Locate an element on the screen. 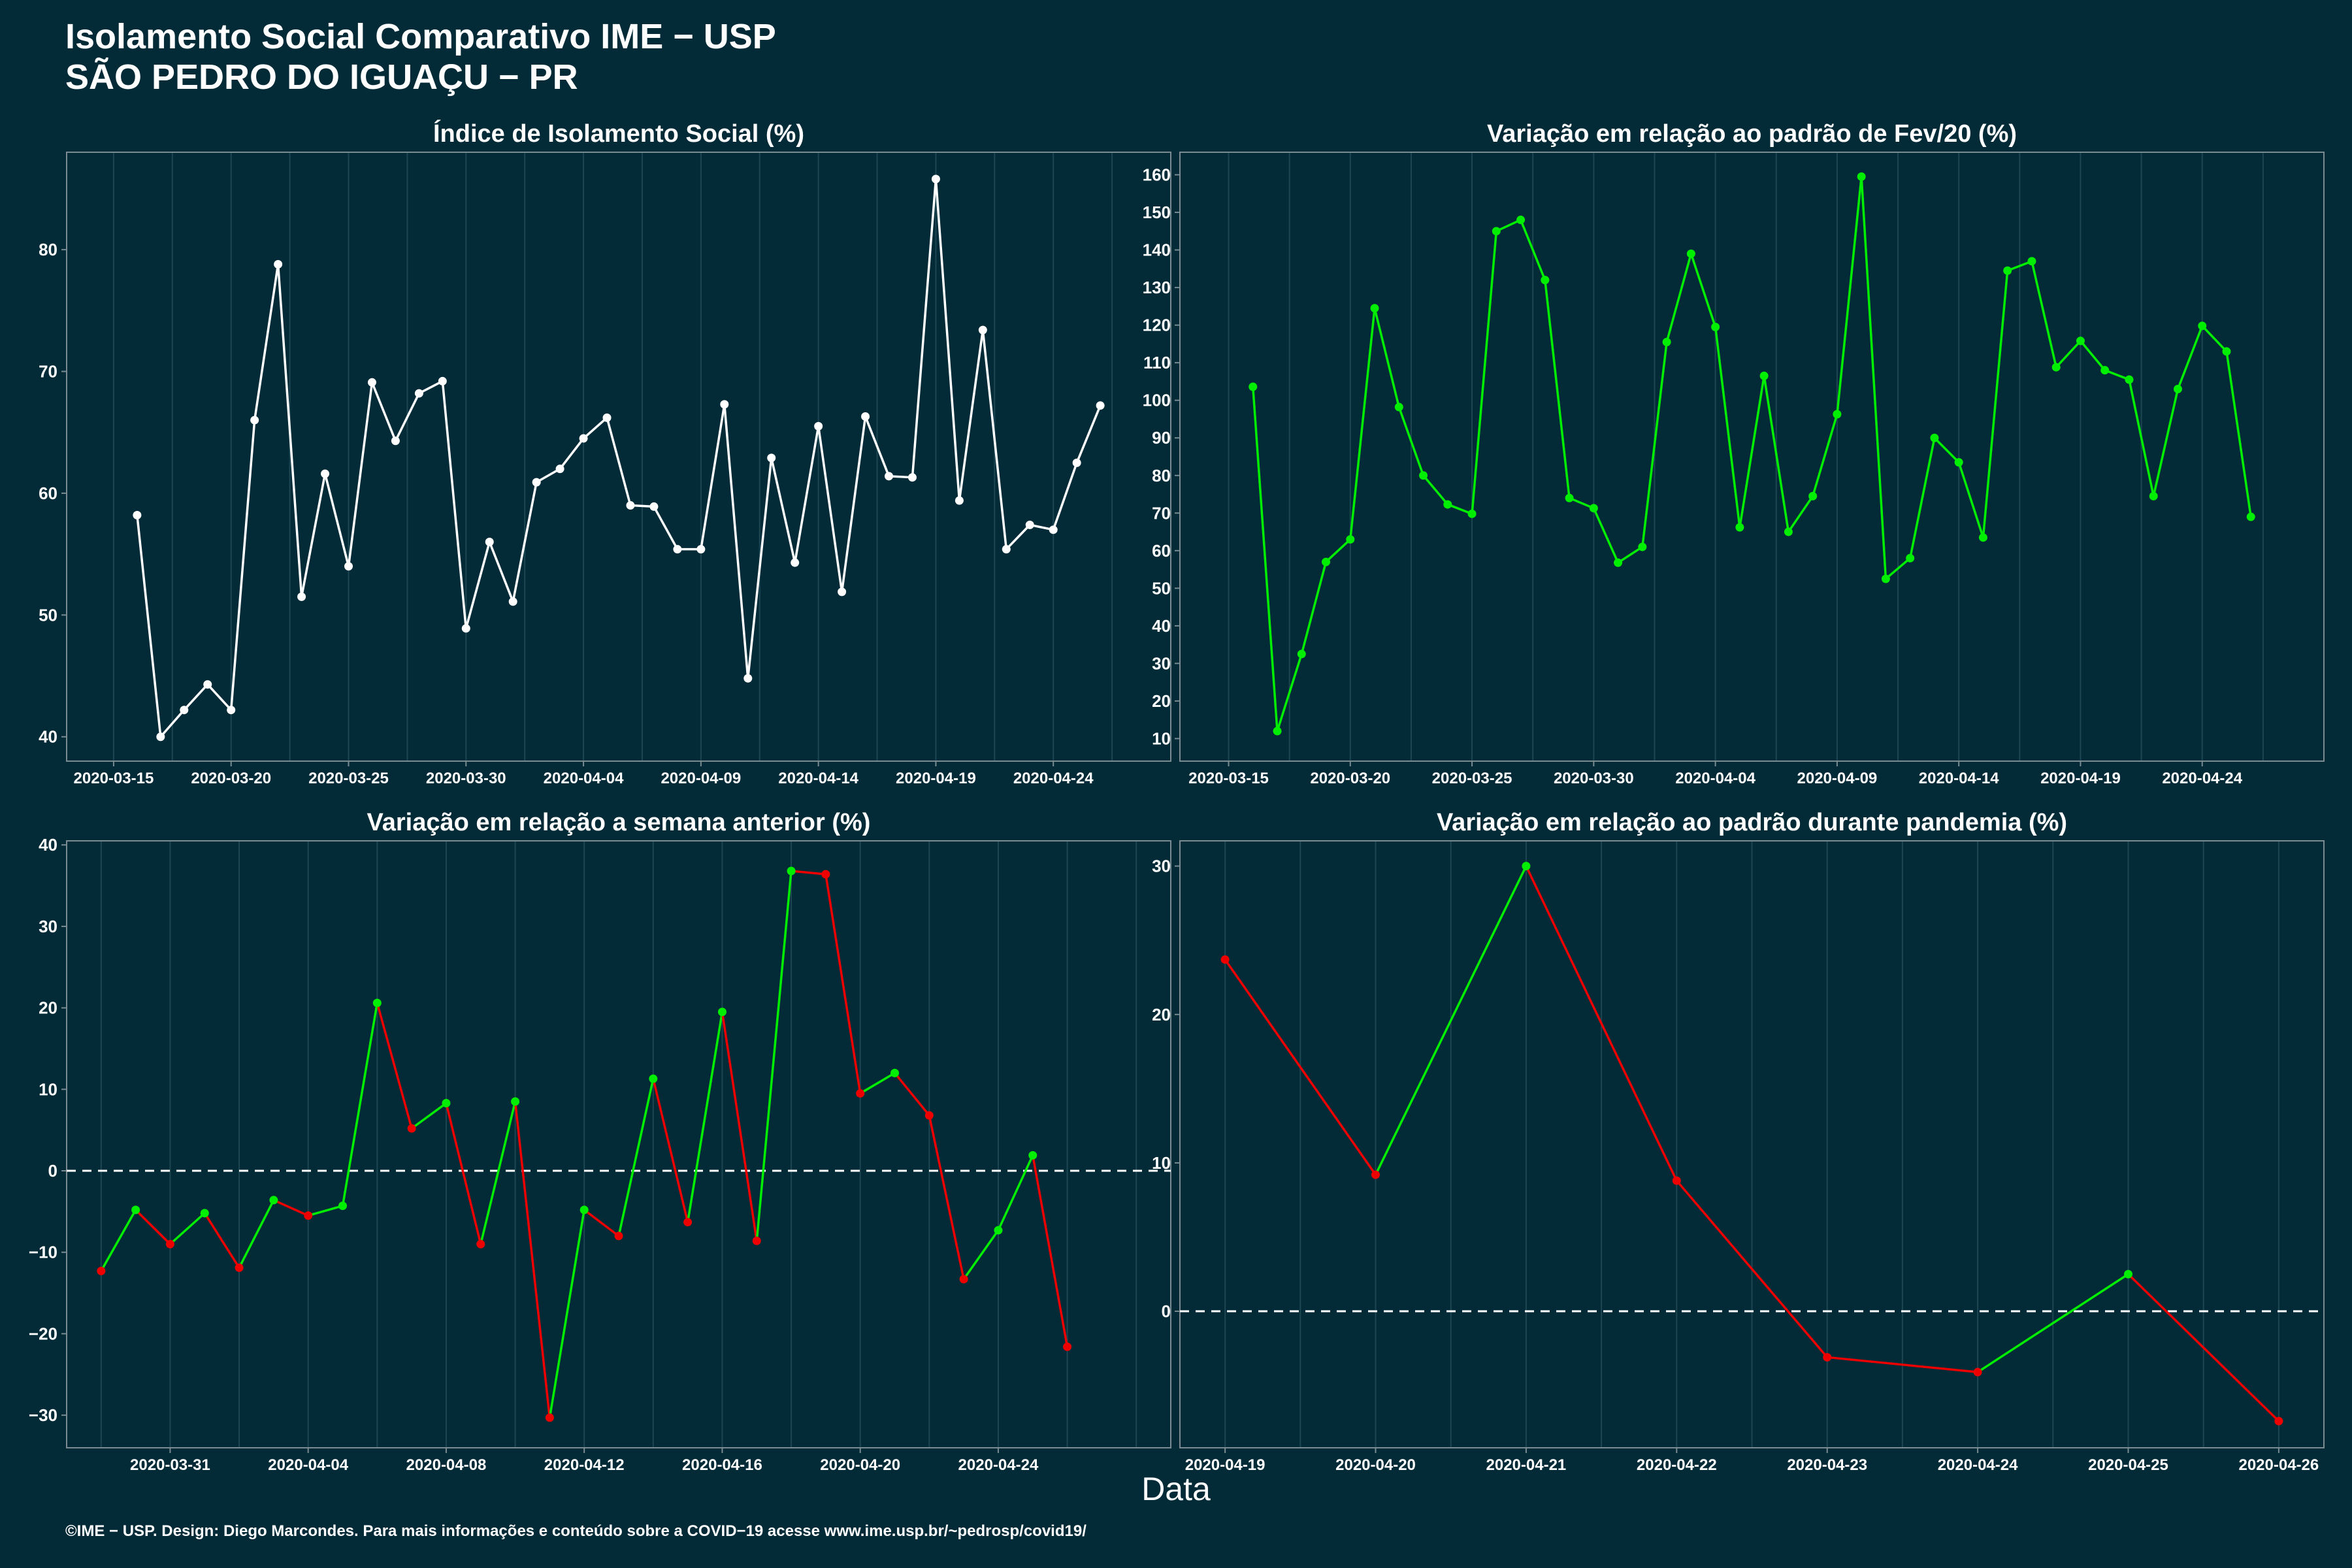 This screenshot has height=1568, width=2352. y-tick-label: 0 is located at coordinates (1166, 1311).